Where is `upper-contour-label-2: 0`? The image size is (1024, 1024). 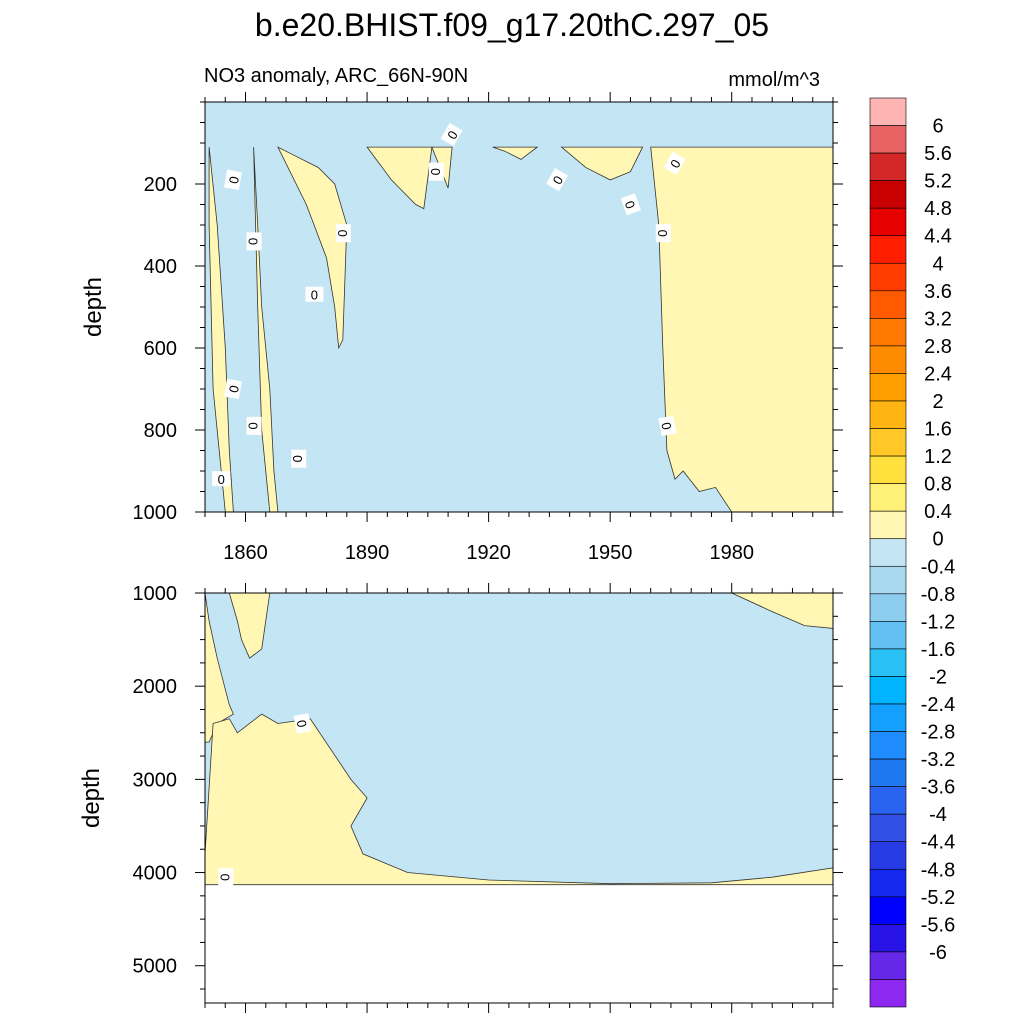
upper-contour-label-2: 0 is located at coordinates (314, 294).